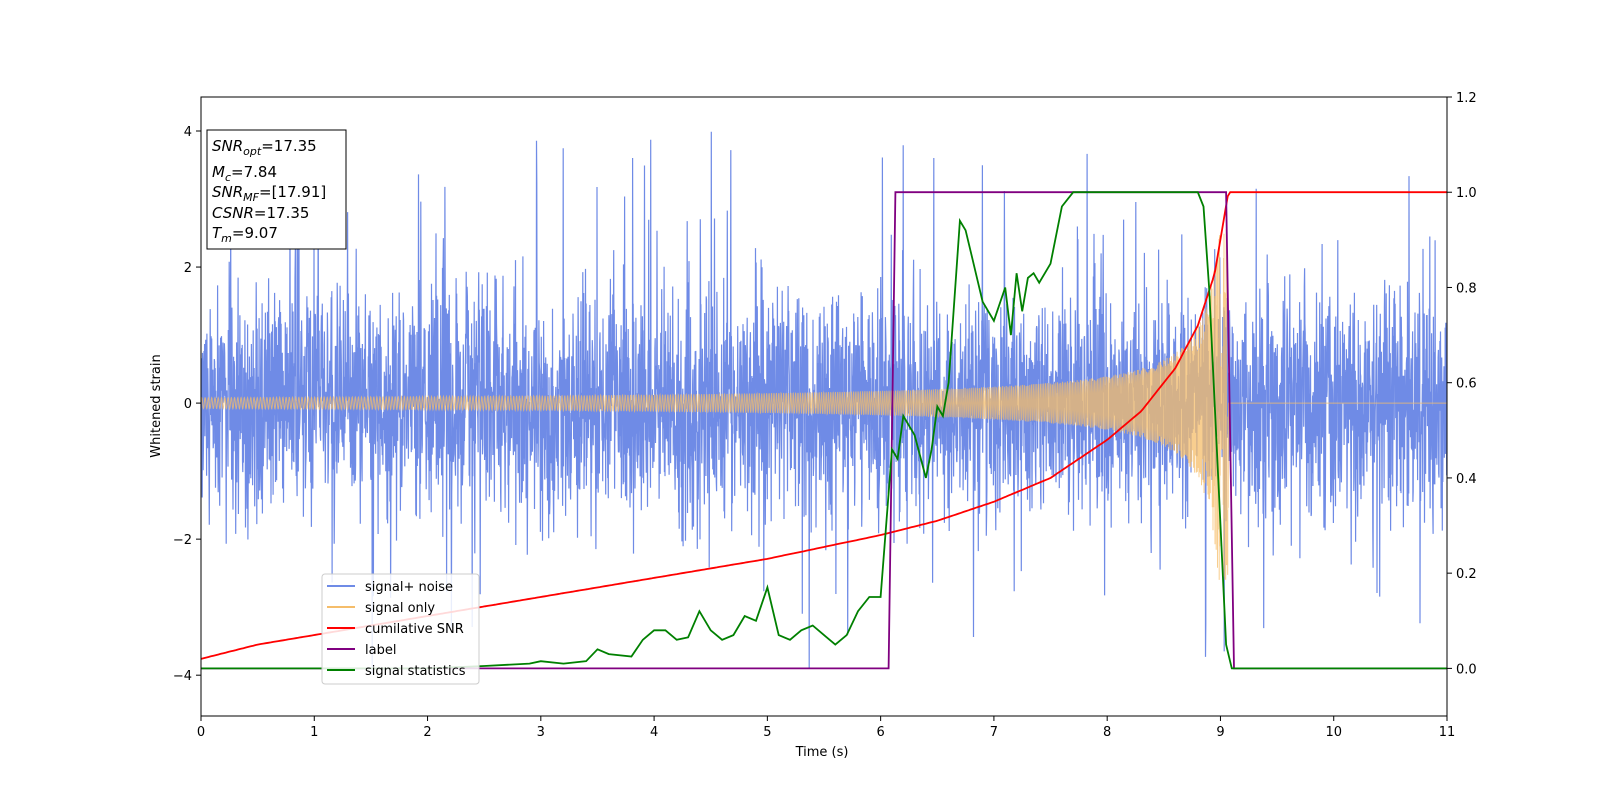 The height and width of the screenshot is (800, 1600). What do you see at coordinates (400, 608) in the screenshot?
I see `legend-entry-label: signal only` at bounding box center [400, 608].